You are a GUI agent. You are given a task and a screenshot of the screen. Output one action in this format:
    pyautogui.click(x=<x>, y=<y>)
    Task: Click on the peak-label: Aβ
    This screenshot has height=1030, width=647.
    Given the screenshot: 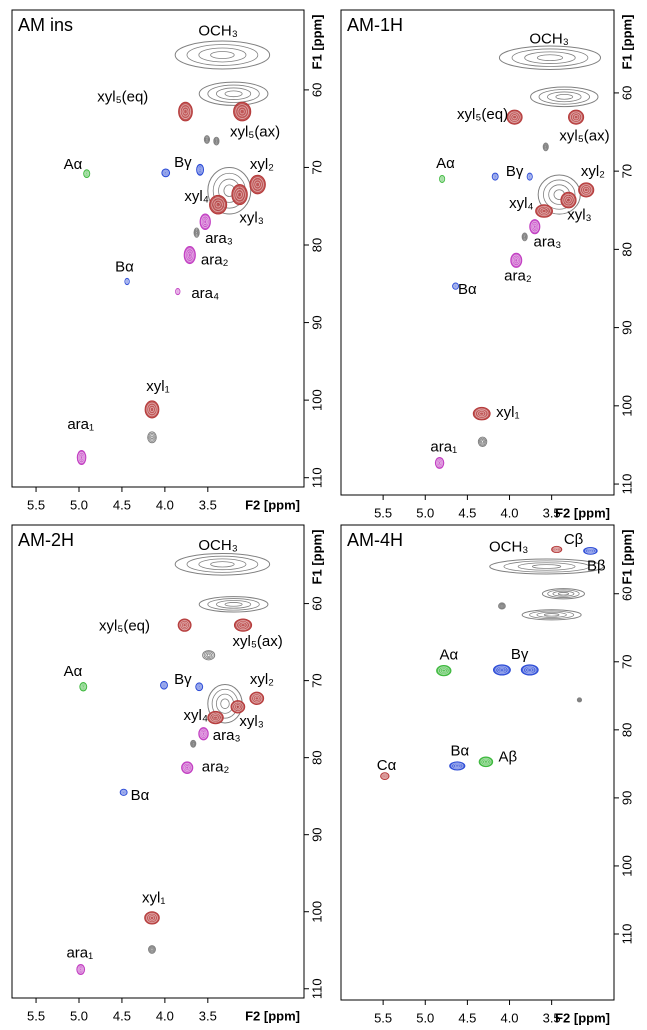 What is the action you would take?
    pyautogui.click(x=508, y=757)
    